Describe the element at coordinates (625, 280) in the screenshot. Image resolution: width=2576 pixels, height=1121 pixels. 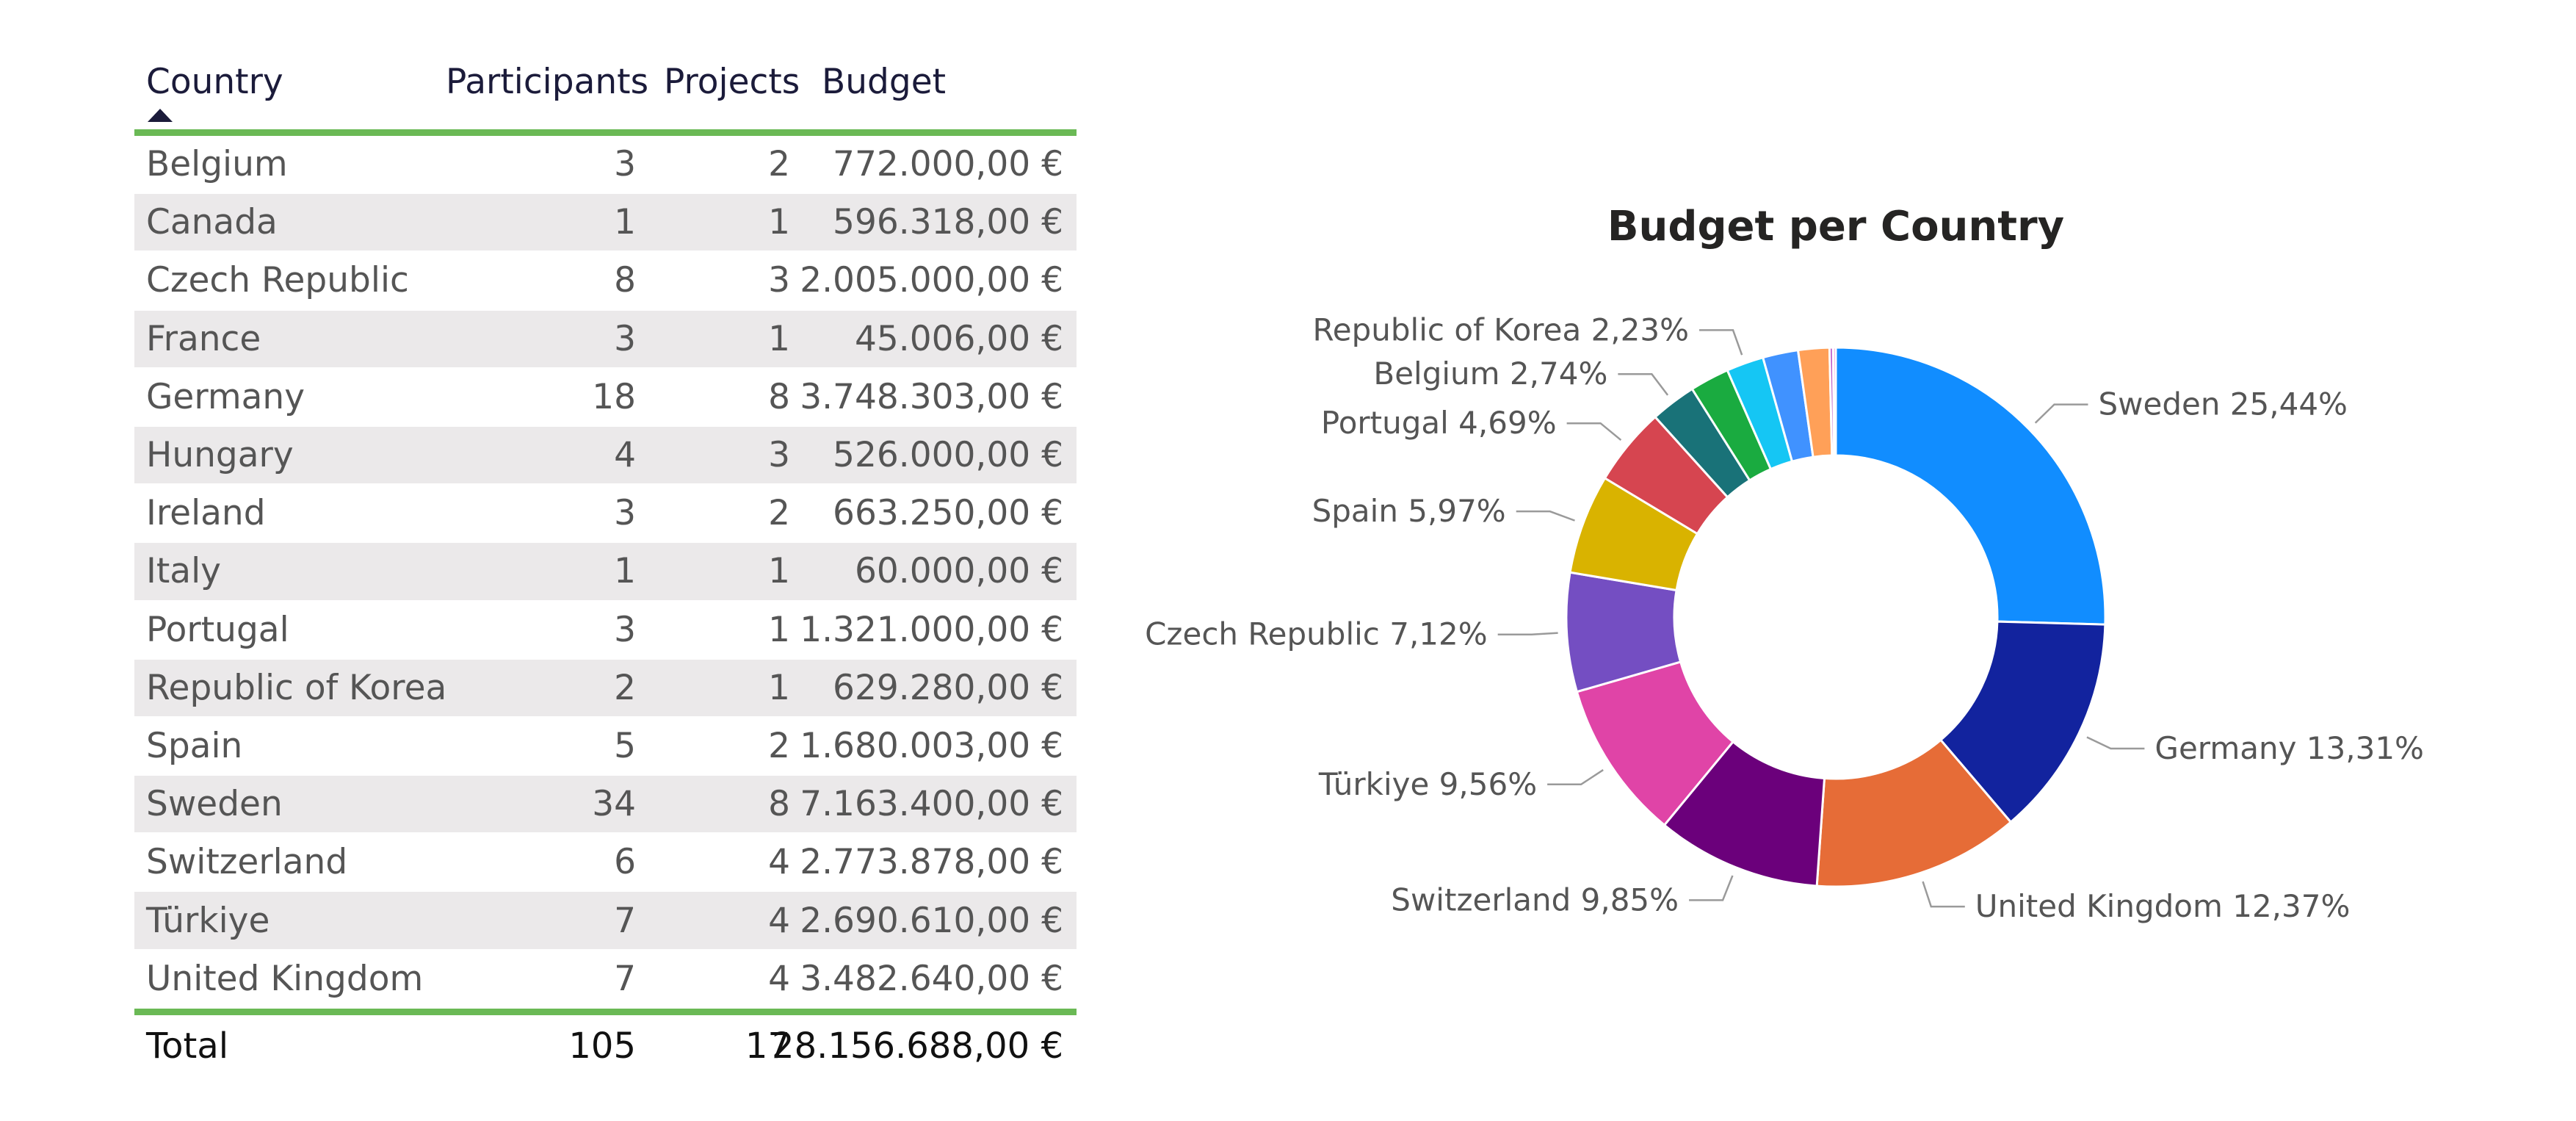
I see `cell-participants: 8` at that location.